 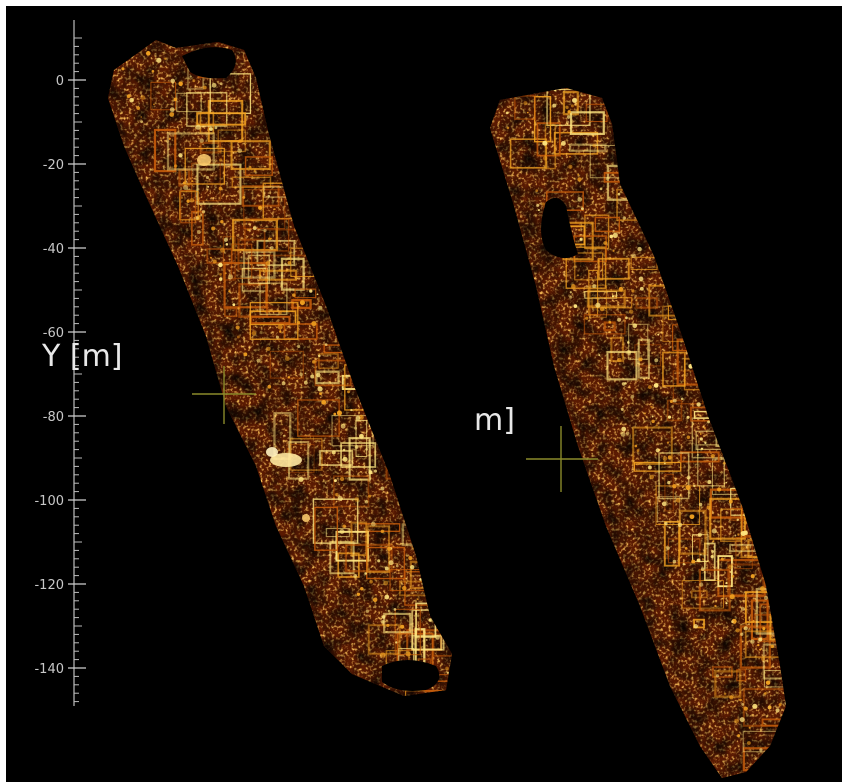 What do you see at coordinates (49, 501) in the screenshot?
I see `y-tick-label: -100` at bounding box center [49, 501].